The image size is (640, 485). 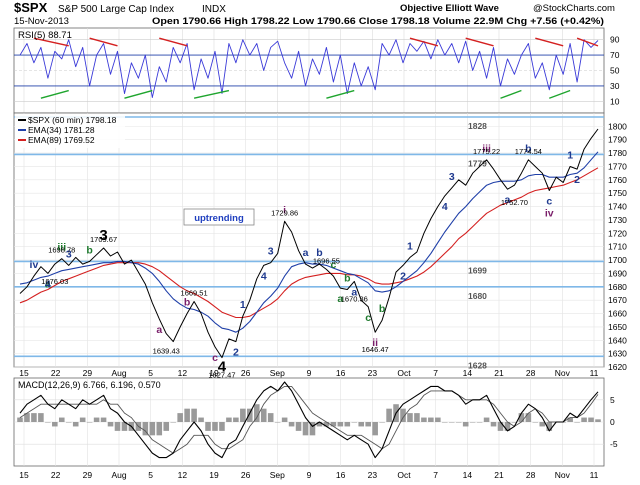 What do you see at coordinates (528, 149) in the screenshot?
I see `wave-label-31: b` at bounding box center [528, 149].